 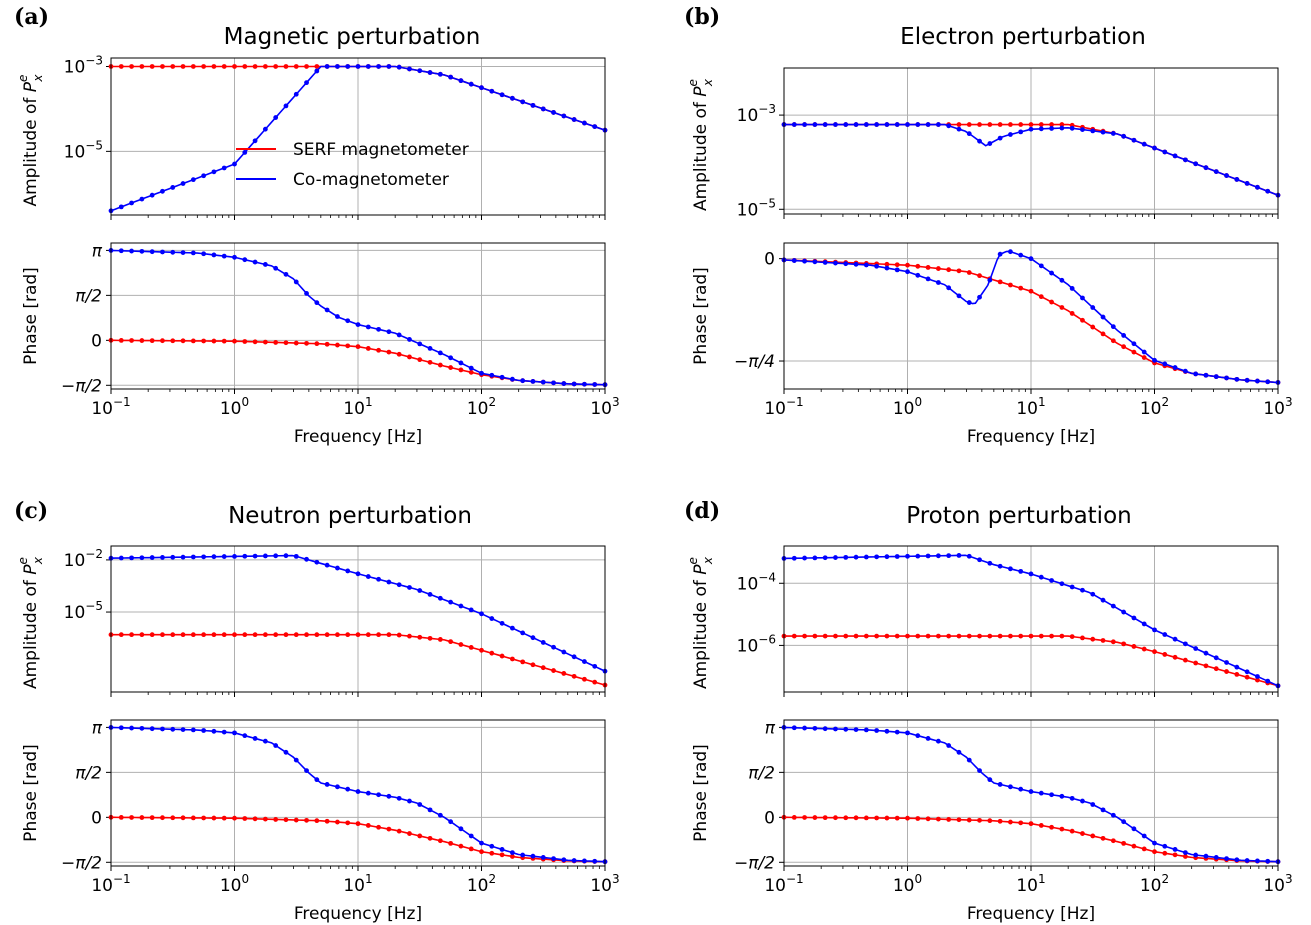 What do you see at coordinates (1023, 37) in the screenshot?
I see `panel-title: Electron perturbation` at bounding box center [1023, 37].